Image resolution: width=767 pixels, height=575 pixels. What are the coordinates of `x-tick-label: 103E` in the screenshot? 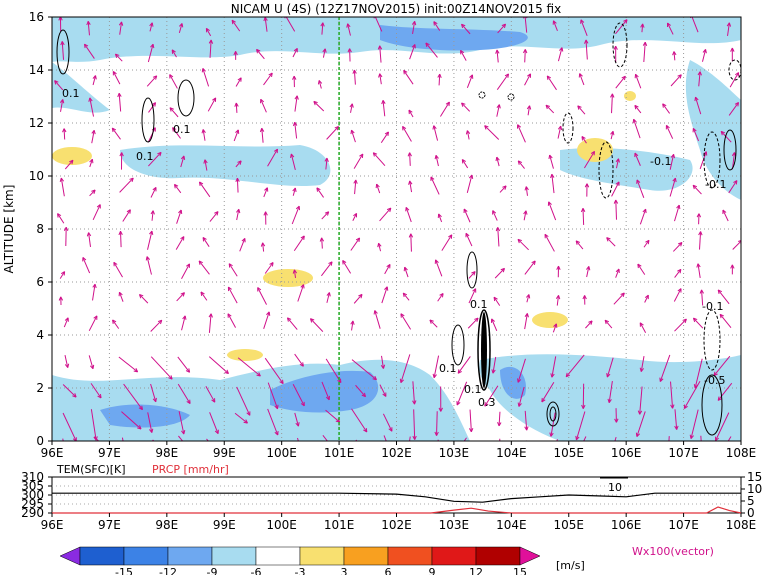 It's located at (454, 453).